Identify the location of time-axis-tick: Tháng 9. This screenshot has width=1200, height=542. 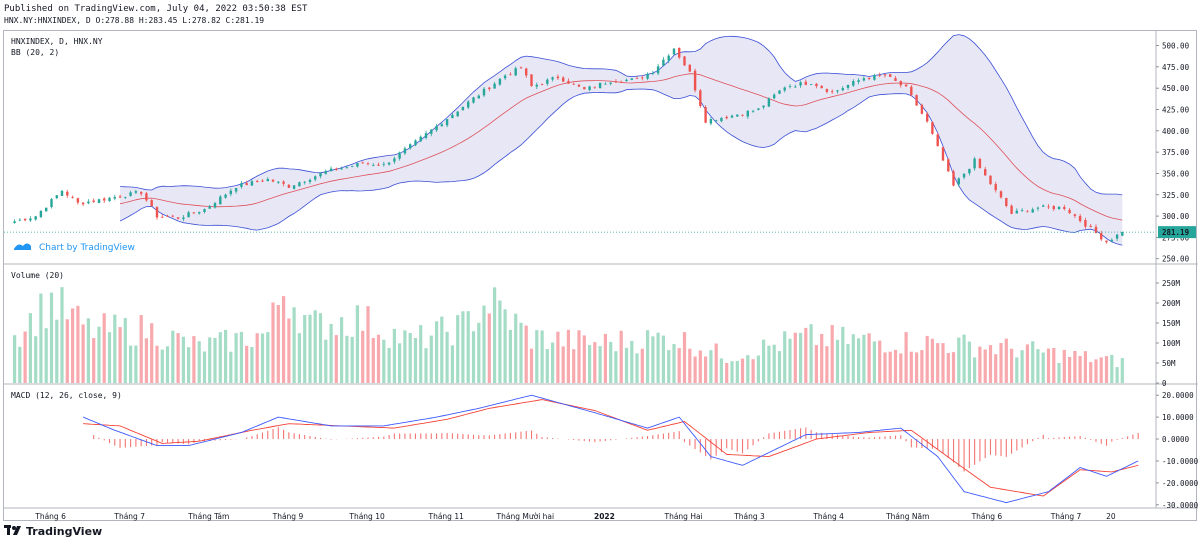
(288, 516).